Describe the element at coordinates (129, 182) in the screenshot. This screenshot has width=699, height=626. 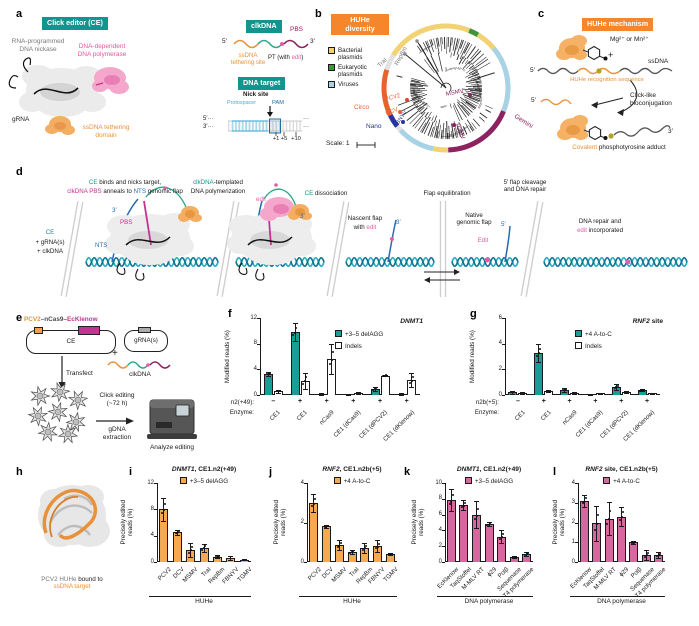
I see `step1-text: binds and nicks target,` at that location.